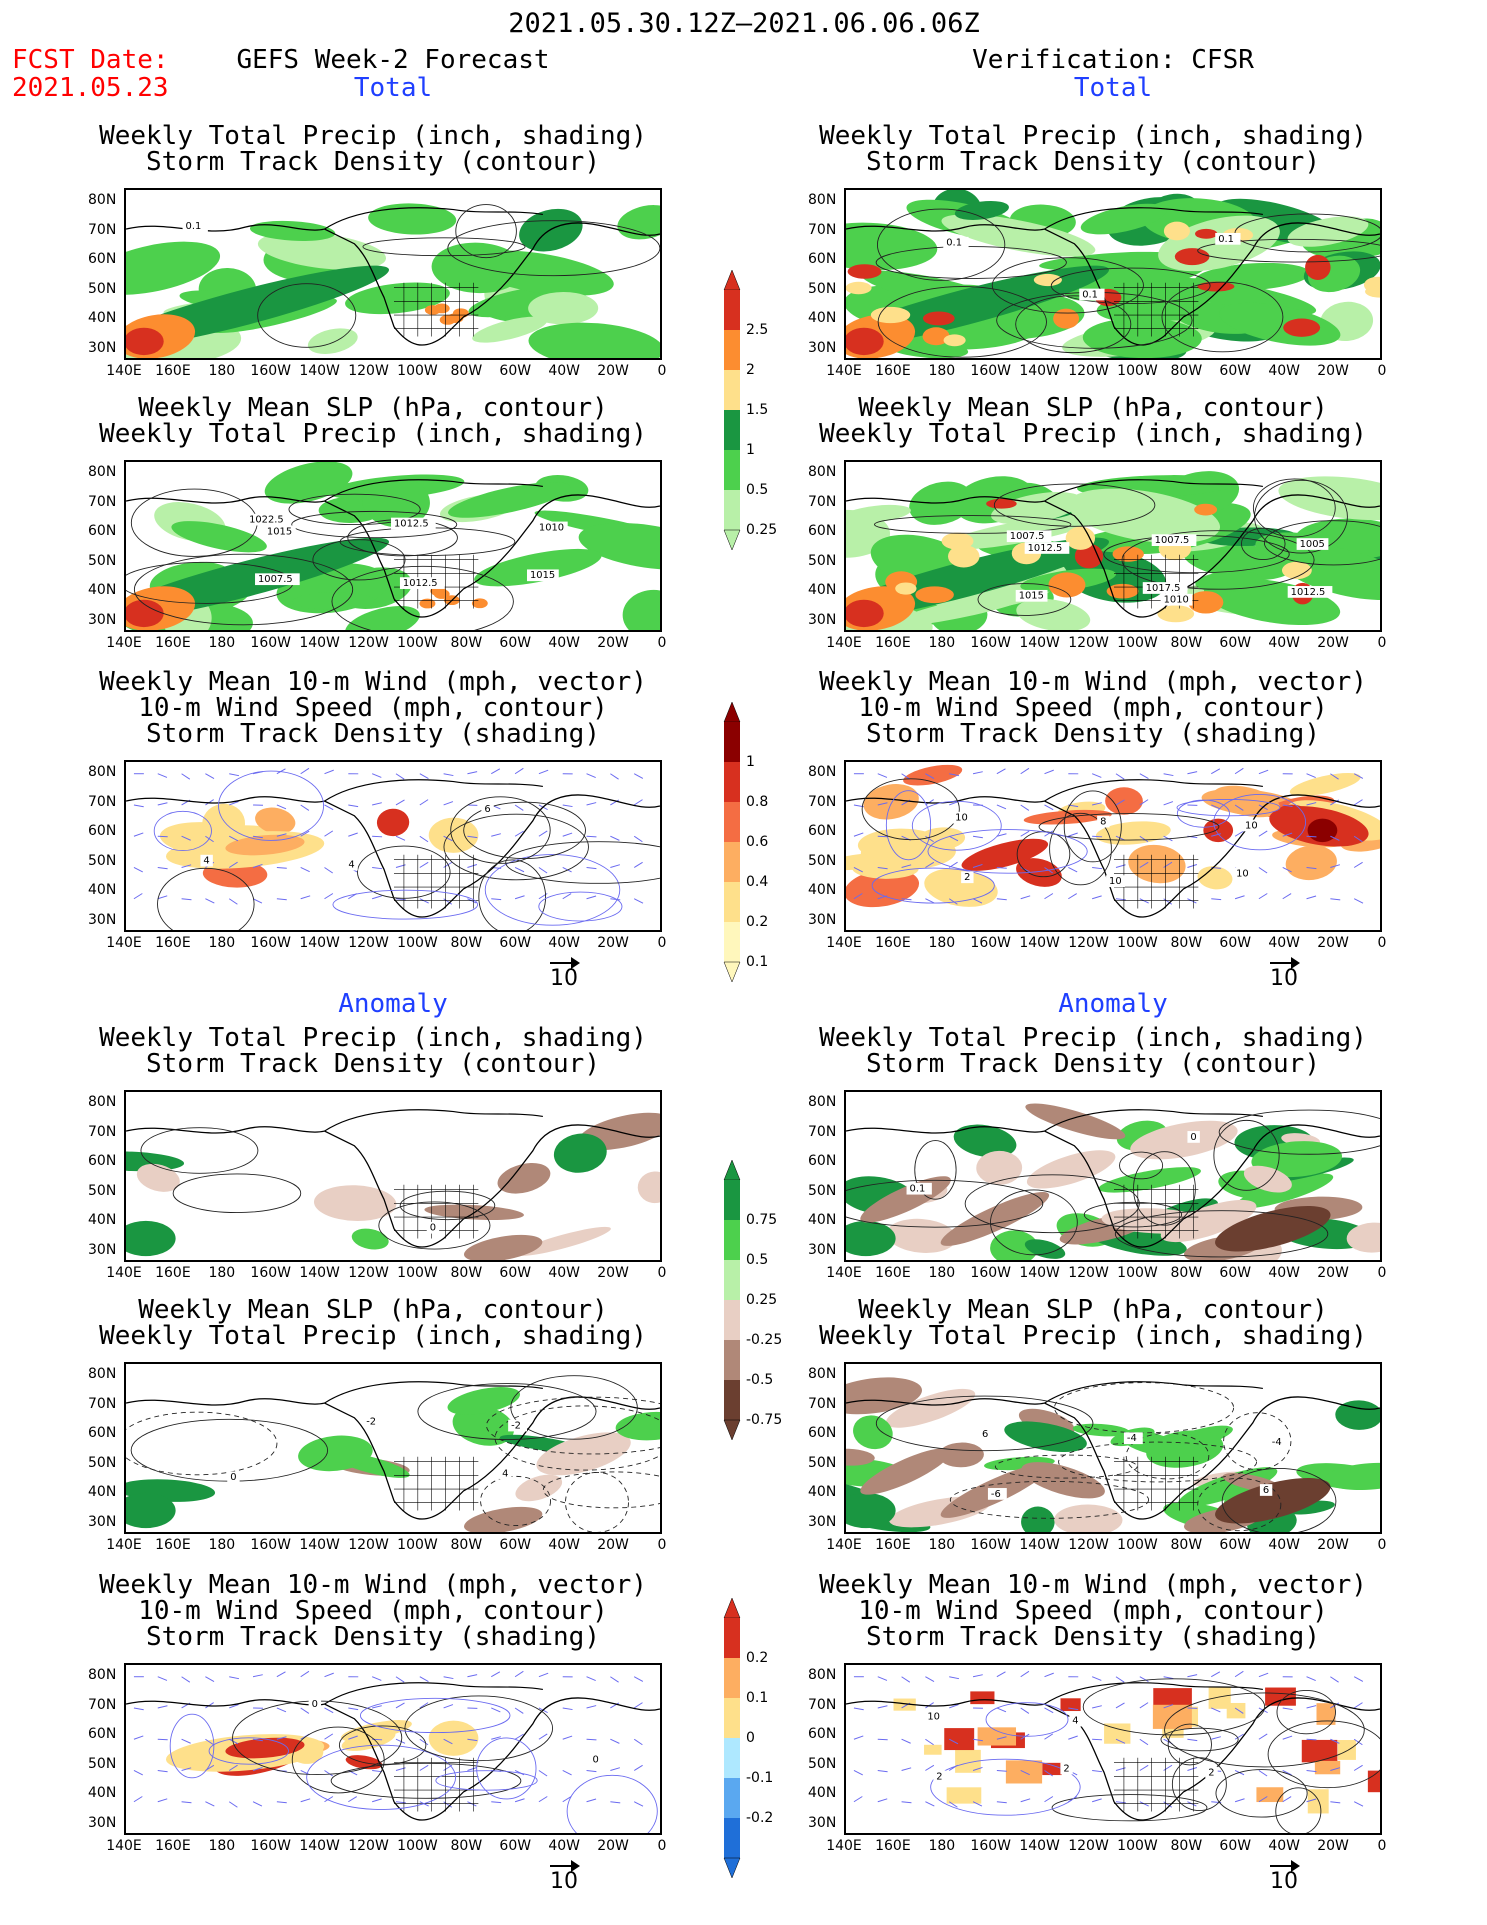 Image resolution: width=1487 pixels, height=1925 pixels. I want to click on map-canvas: -4 -6 -4 6 6, so click(1113, 1454).